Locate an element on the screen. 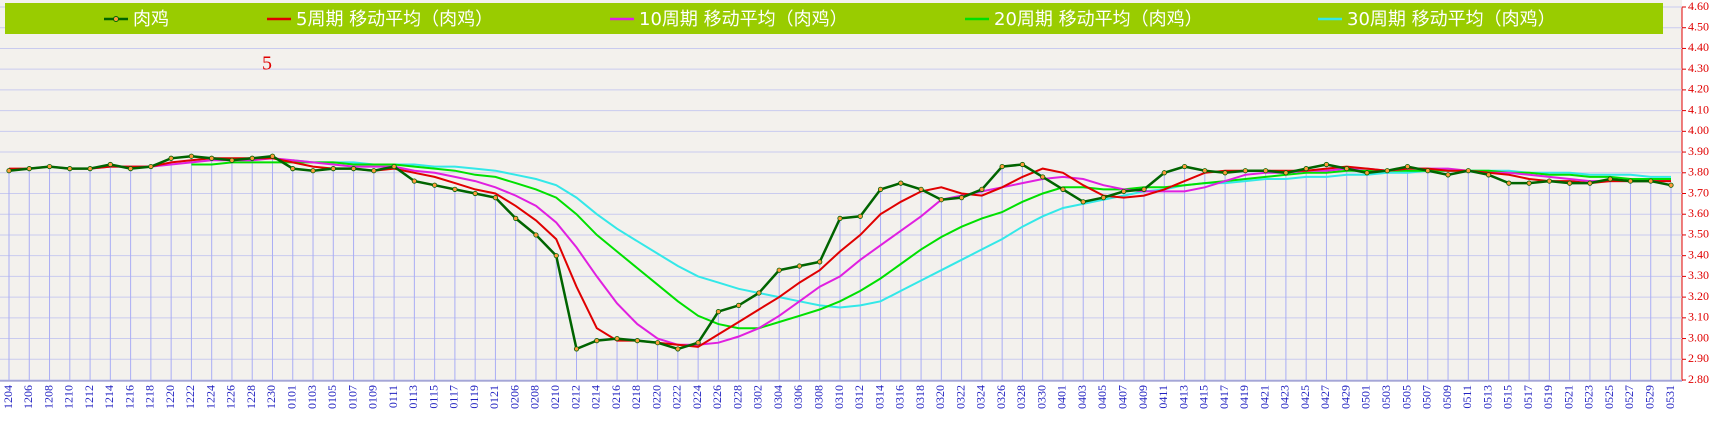  x-tick-label: 1218 is located at coordinates (150, 397).